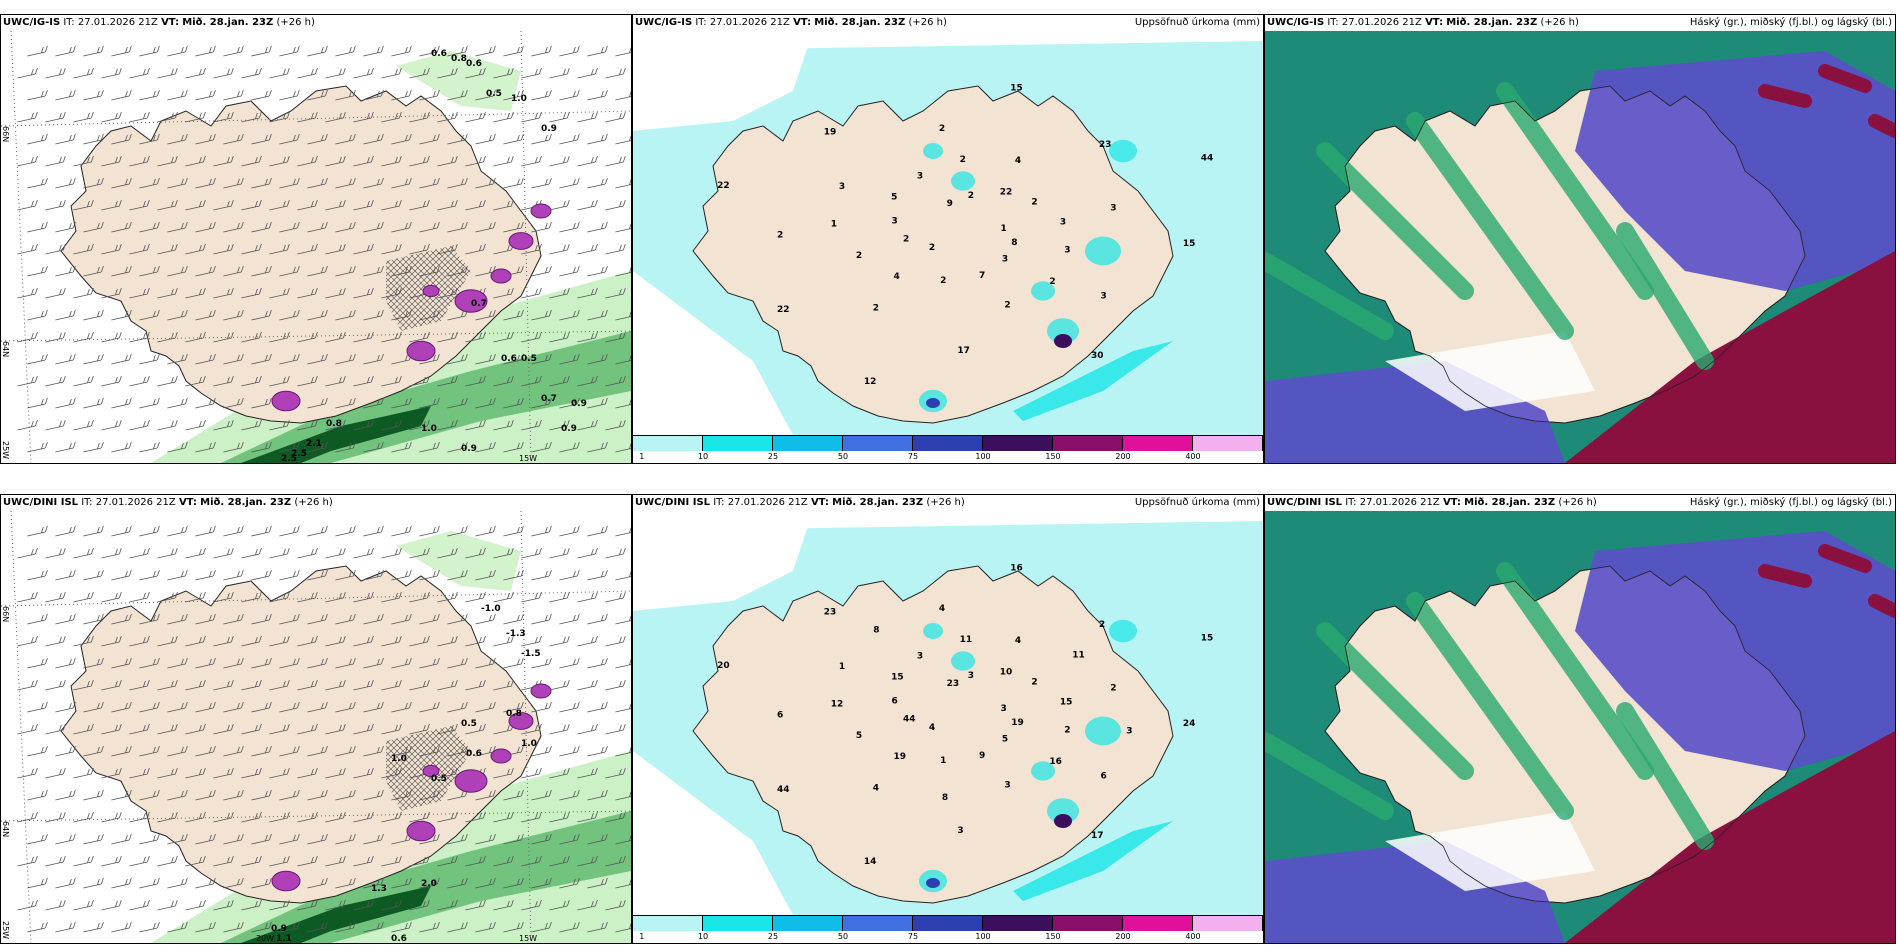 Image resolution: width=1900 pixels, height=950 pixels. What do you see at coordinates (713, 833) in the screenshot?
I see `dry-area-sw` at bounding box center [713, 833].